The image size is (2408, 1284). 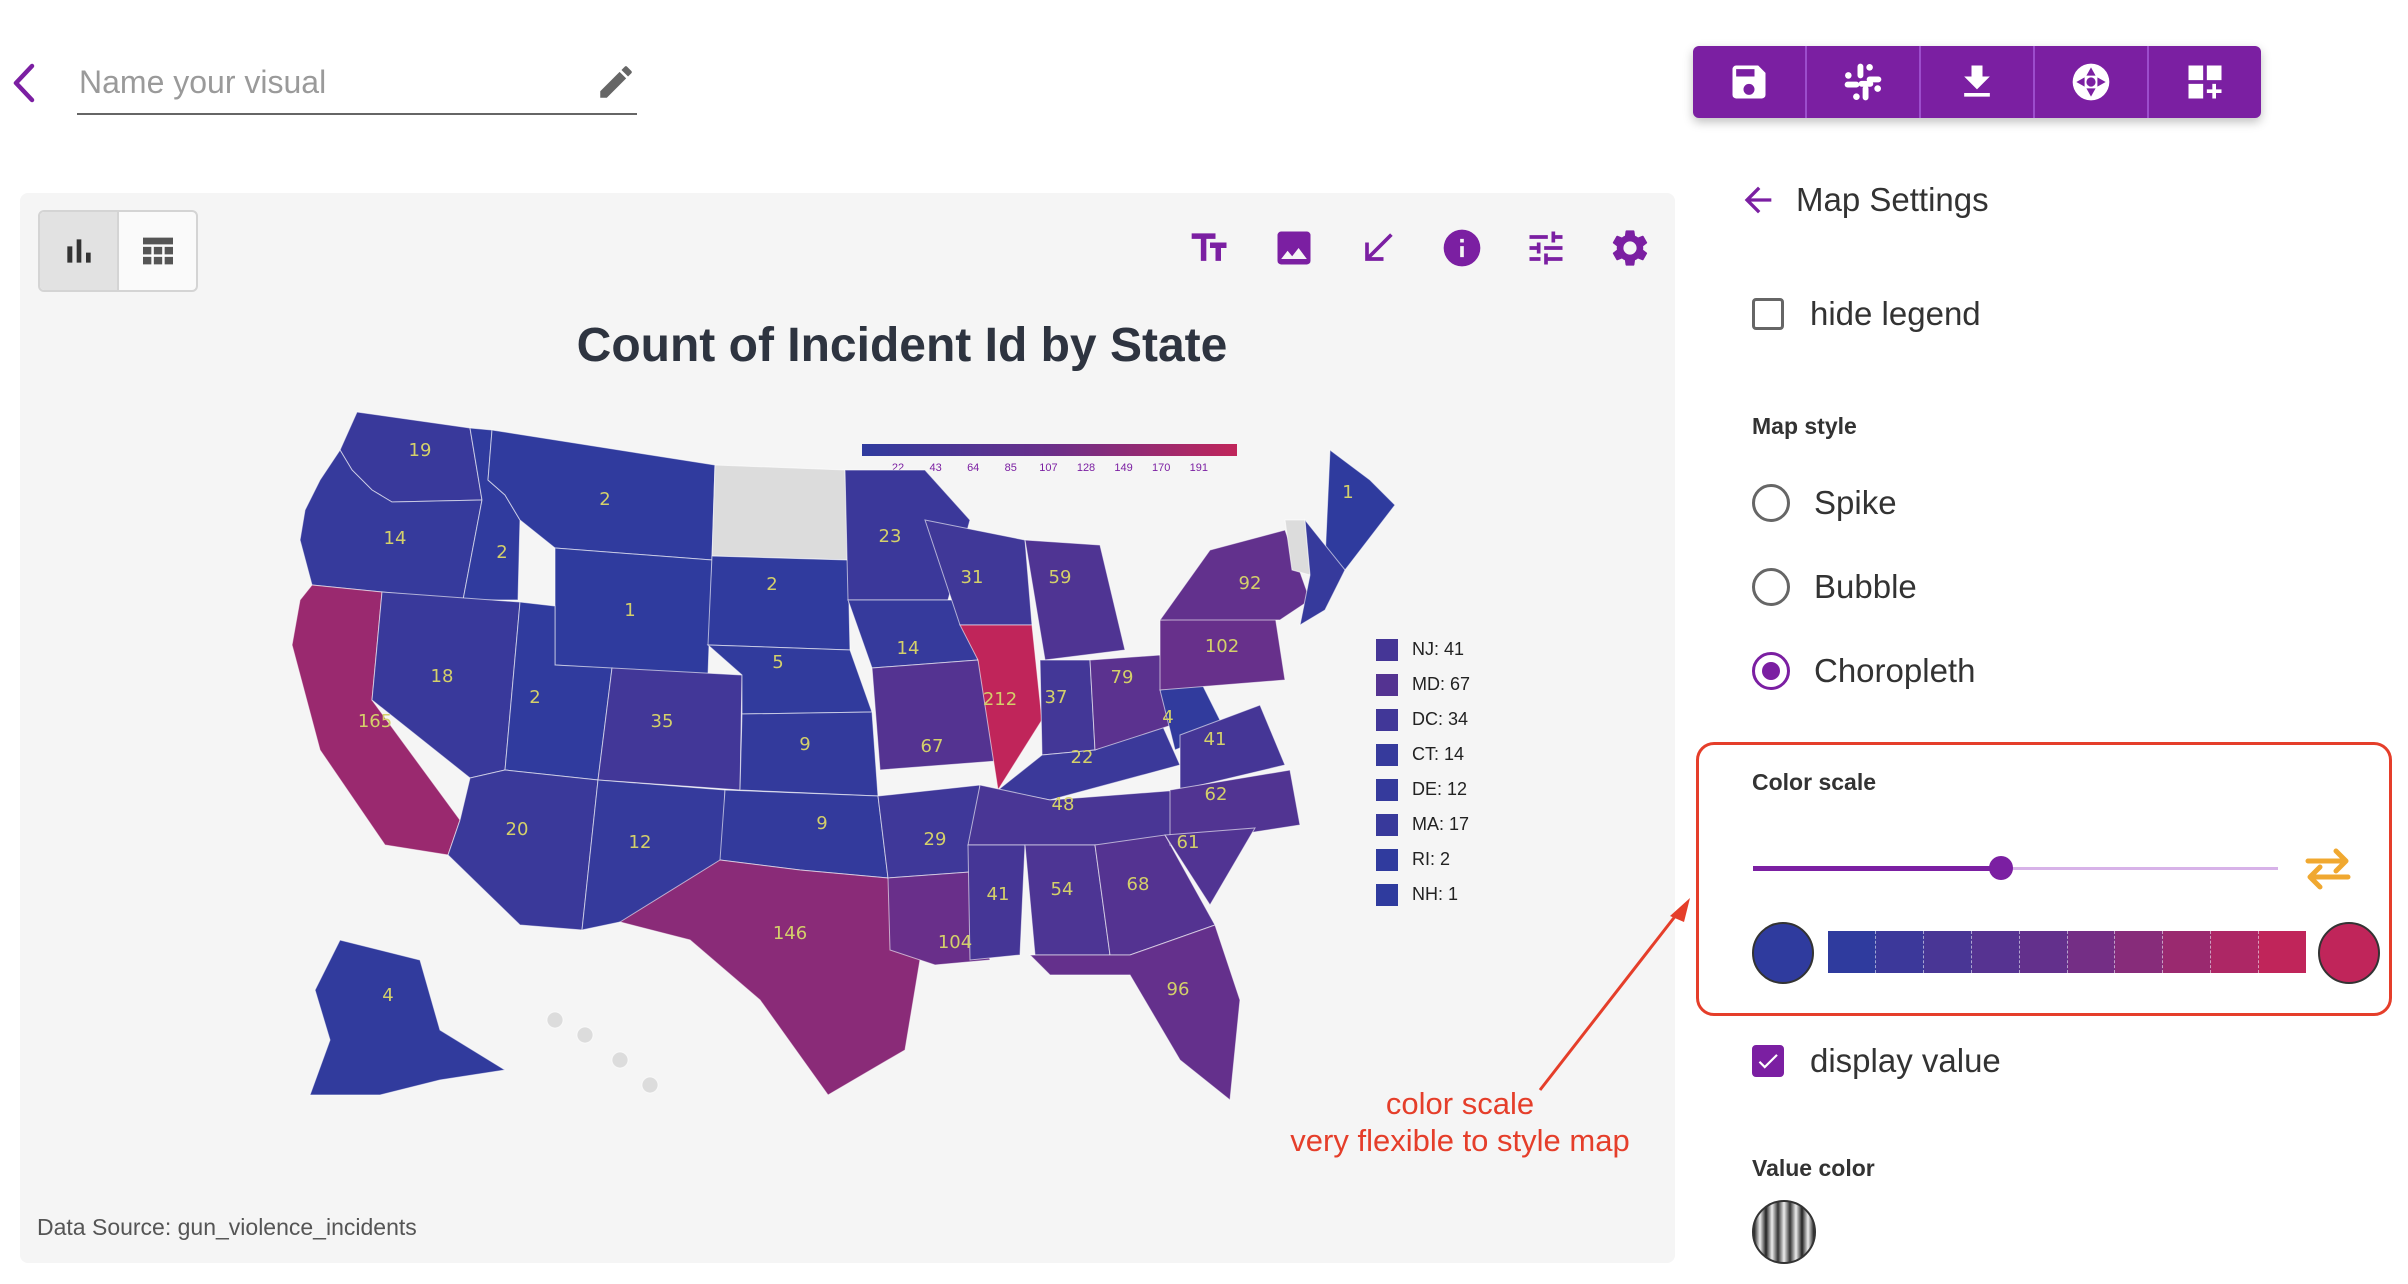 What do you see at coordinates (2349, 953) in the screenshot?
I see `end-color-picker` at bounding box center [2349, 953].